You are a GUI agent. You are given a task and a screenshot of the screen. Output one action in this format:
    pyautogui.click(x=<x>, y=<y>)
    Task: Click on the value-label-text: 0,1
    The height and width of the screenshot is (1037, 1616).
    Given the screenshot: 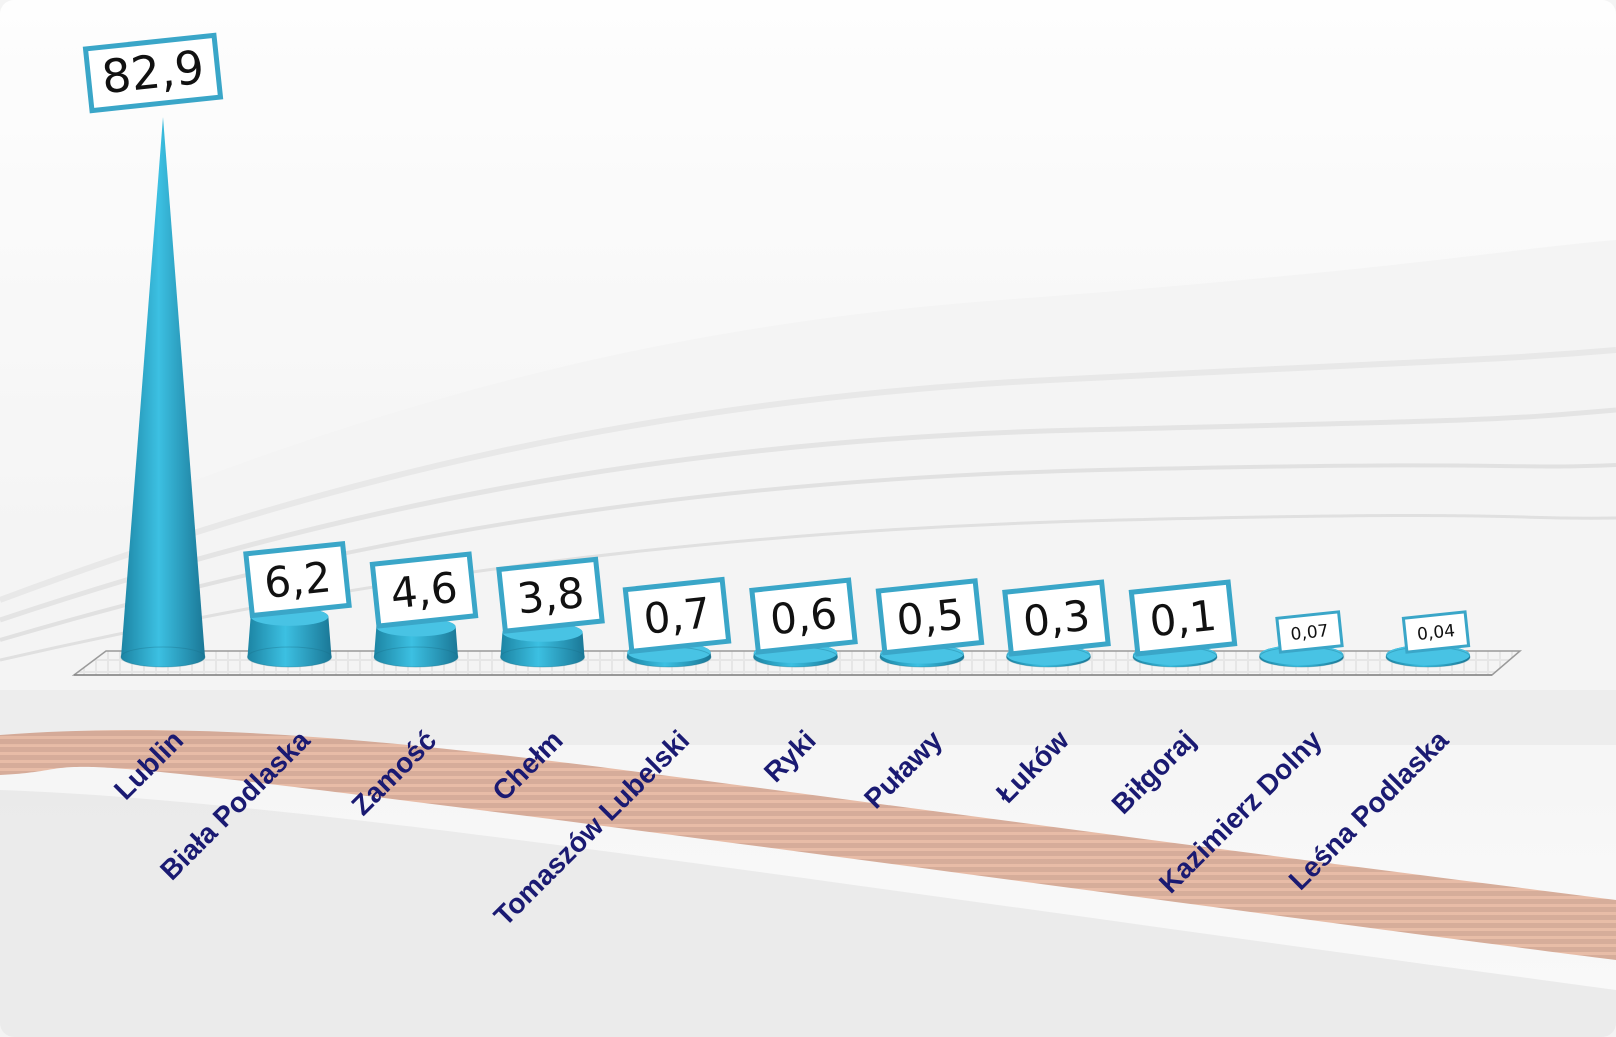 What is the action you would take?
    pyautogui.click(x=1183, y=619)
    